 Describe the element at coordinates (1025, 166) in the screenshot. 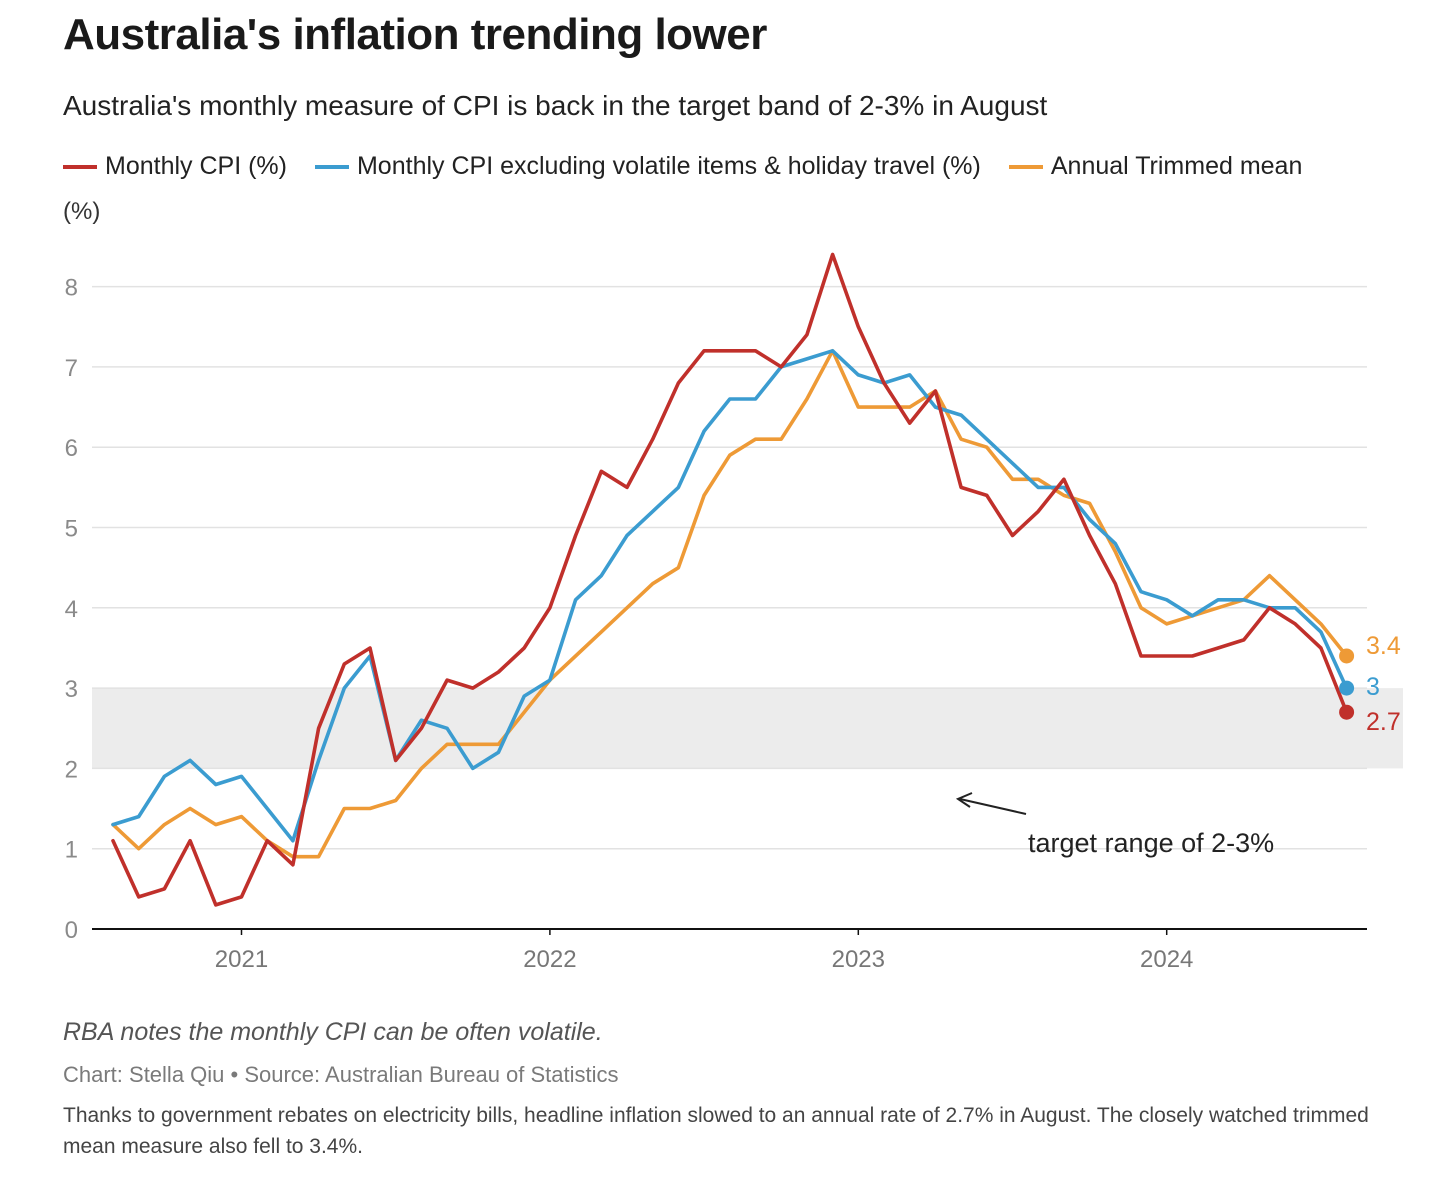

I see `legend-swatch-trimmed-mean` at that location.